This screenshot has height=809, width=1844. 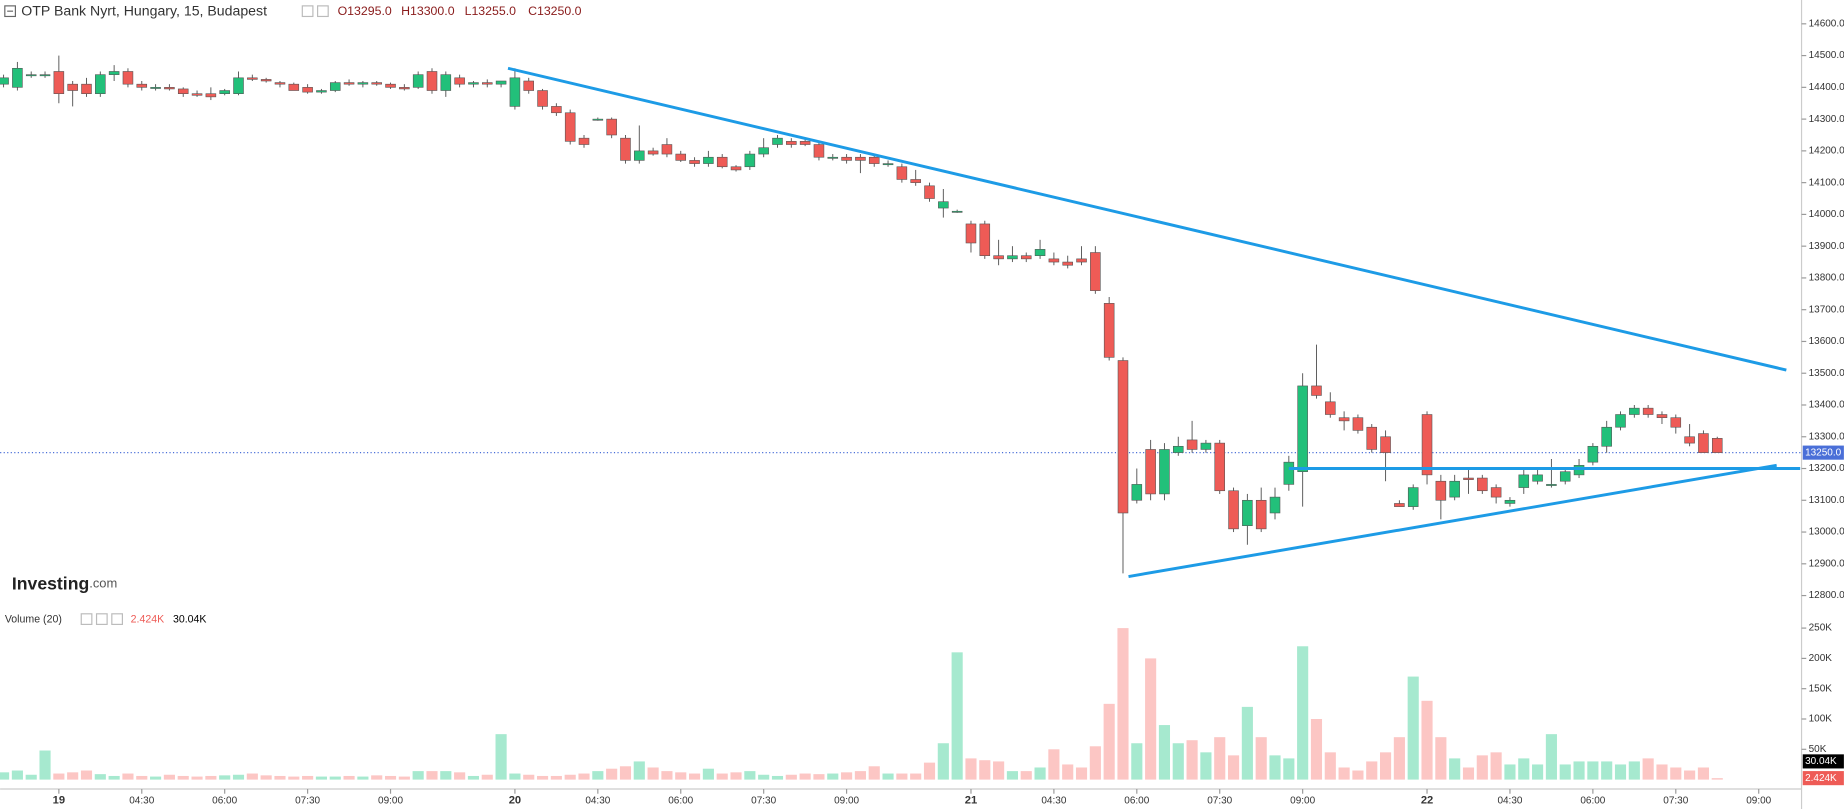 I want to click on settings-icon, so click(x=307, y=11).